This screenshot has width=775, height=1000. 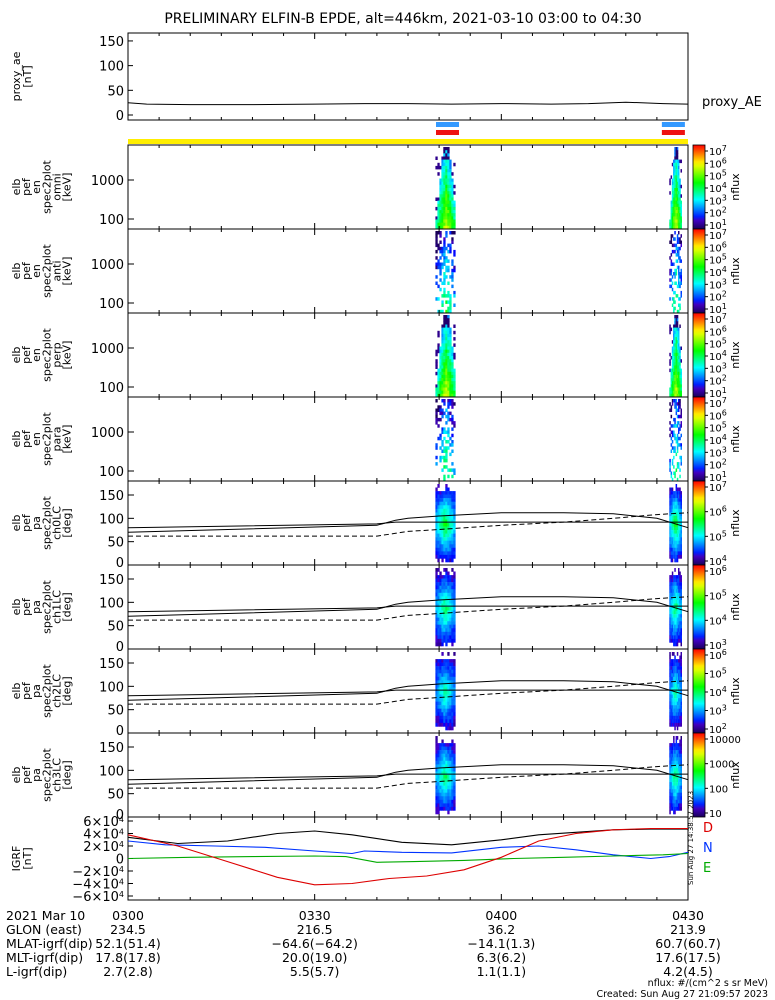 What do you see at coordinates (407, 837) in the screenshot?
I see `igrf-series-D` at bounding box center [407, 837].